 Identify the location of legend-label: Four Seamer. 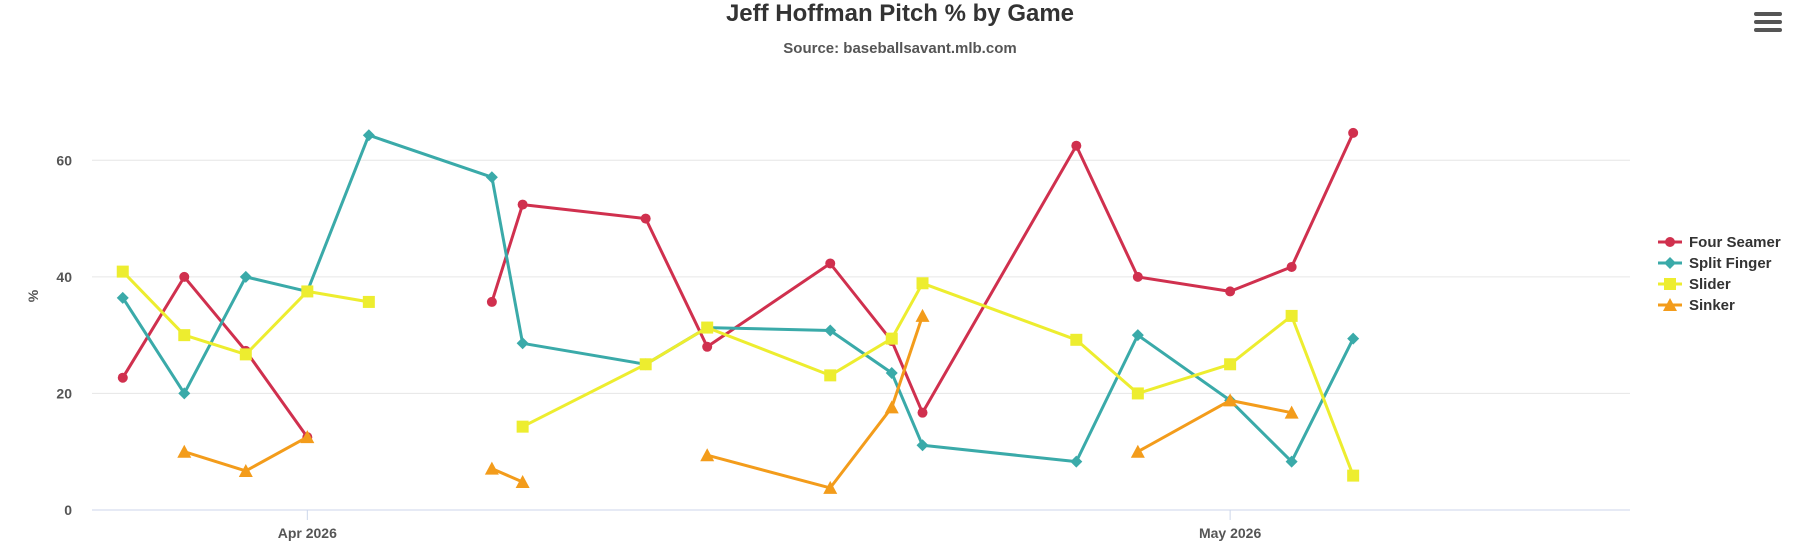
(1735, 242).